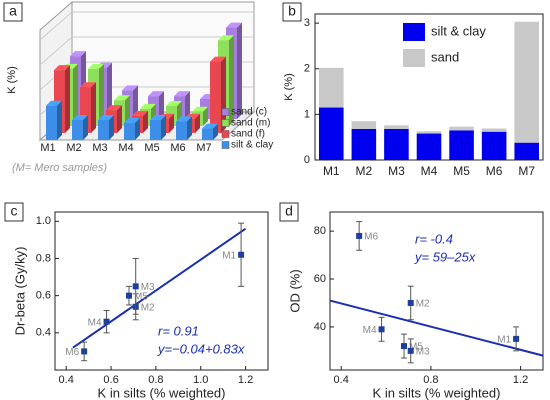 The image size is (550, 400). Describe the element at coordinates (434, 238) in the screenshot. I see `stat-text: r= -0.4` at that location.